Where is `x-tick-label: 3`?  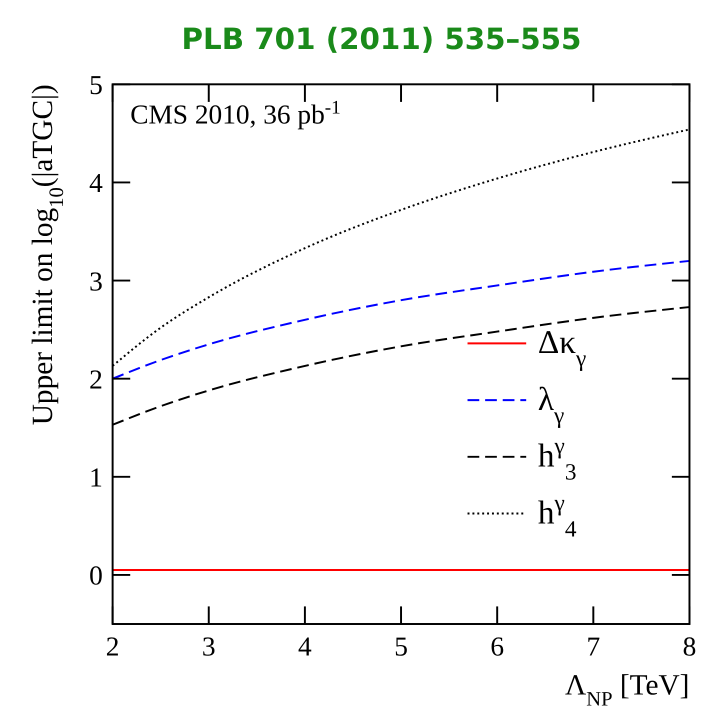 x-tick-label: 3 is located at coordinates (209, 646).